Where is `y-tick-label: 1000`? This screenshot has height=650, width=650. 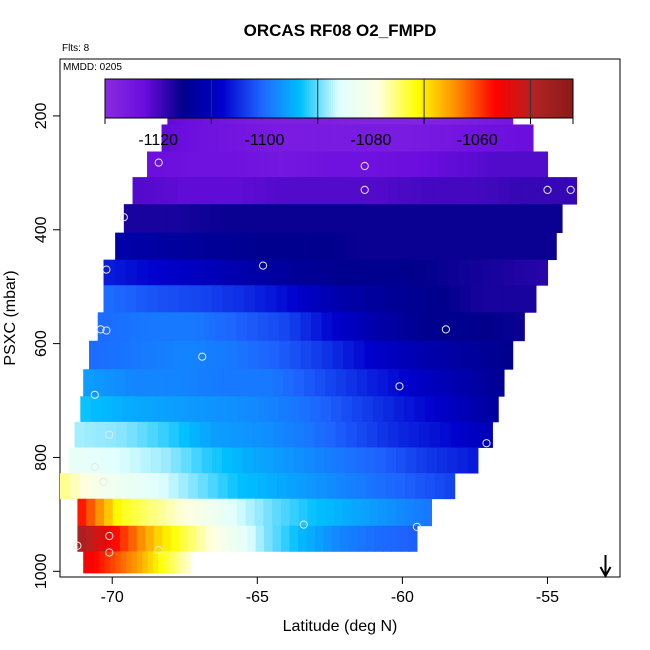
y-tick-label: 1000 is located at coordinates (41, 571).